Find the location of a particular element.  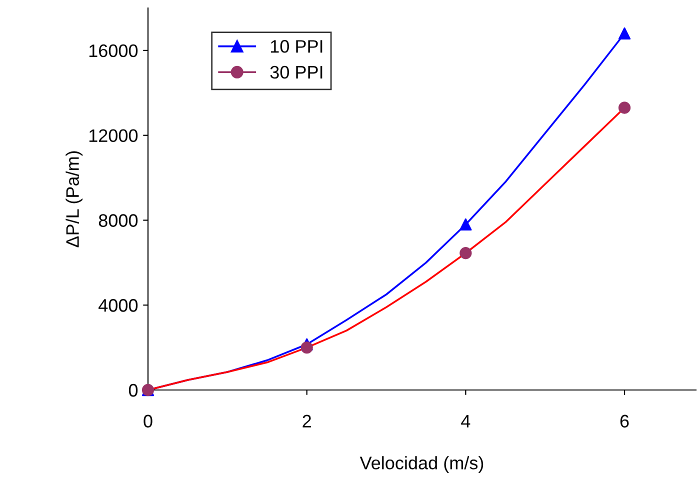

y-tick-label: 16000 is located at coordinates (113, 51).